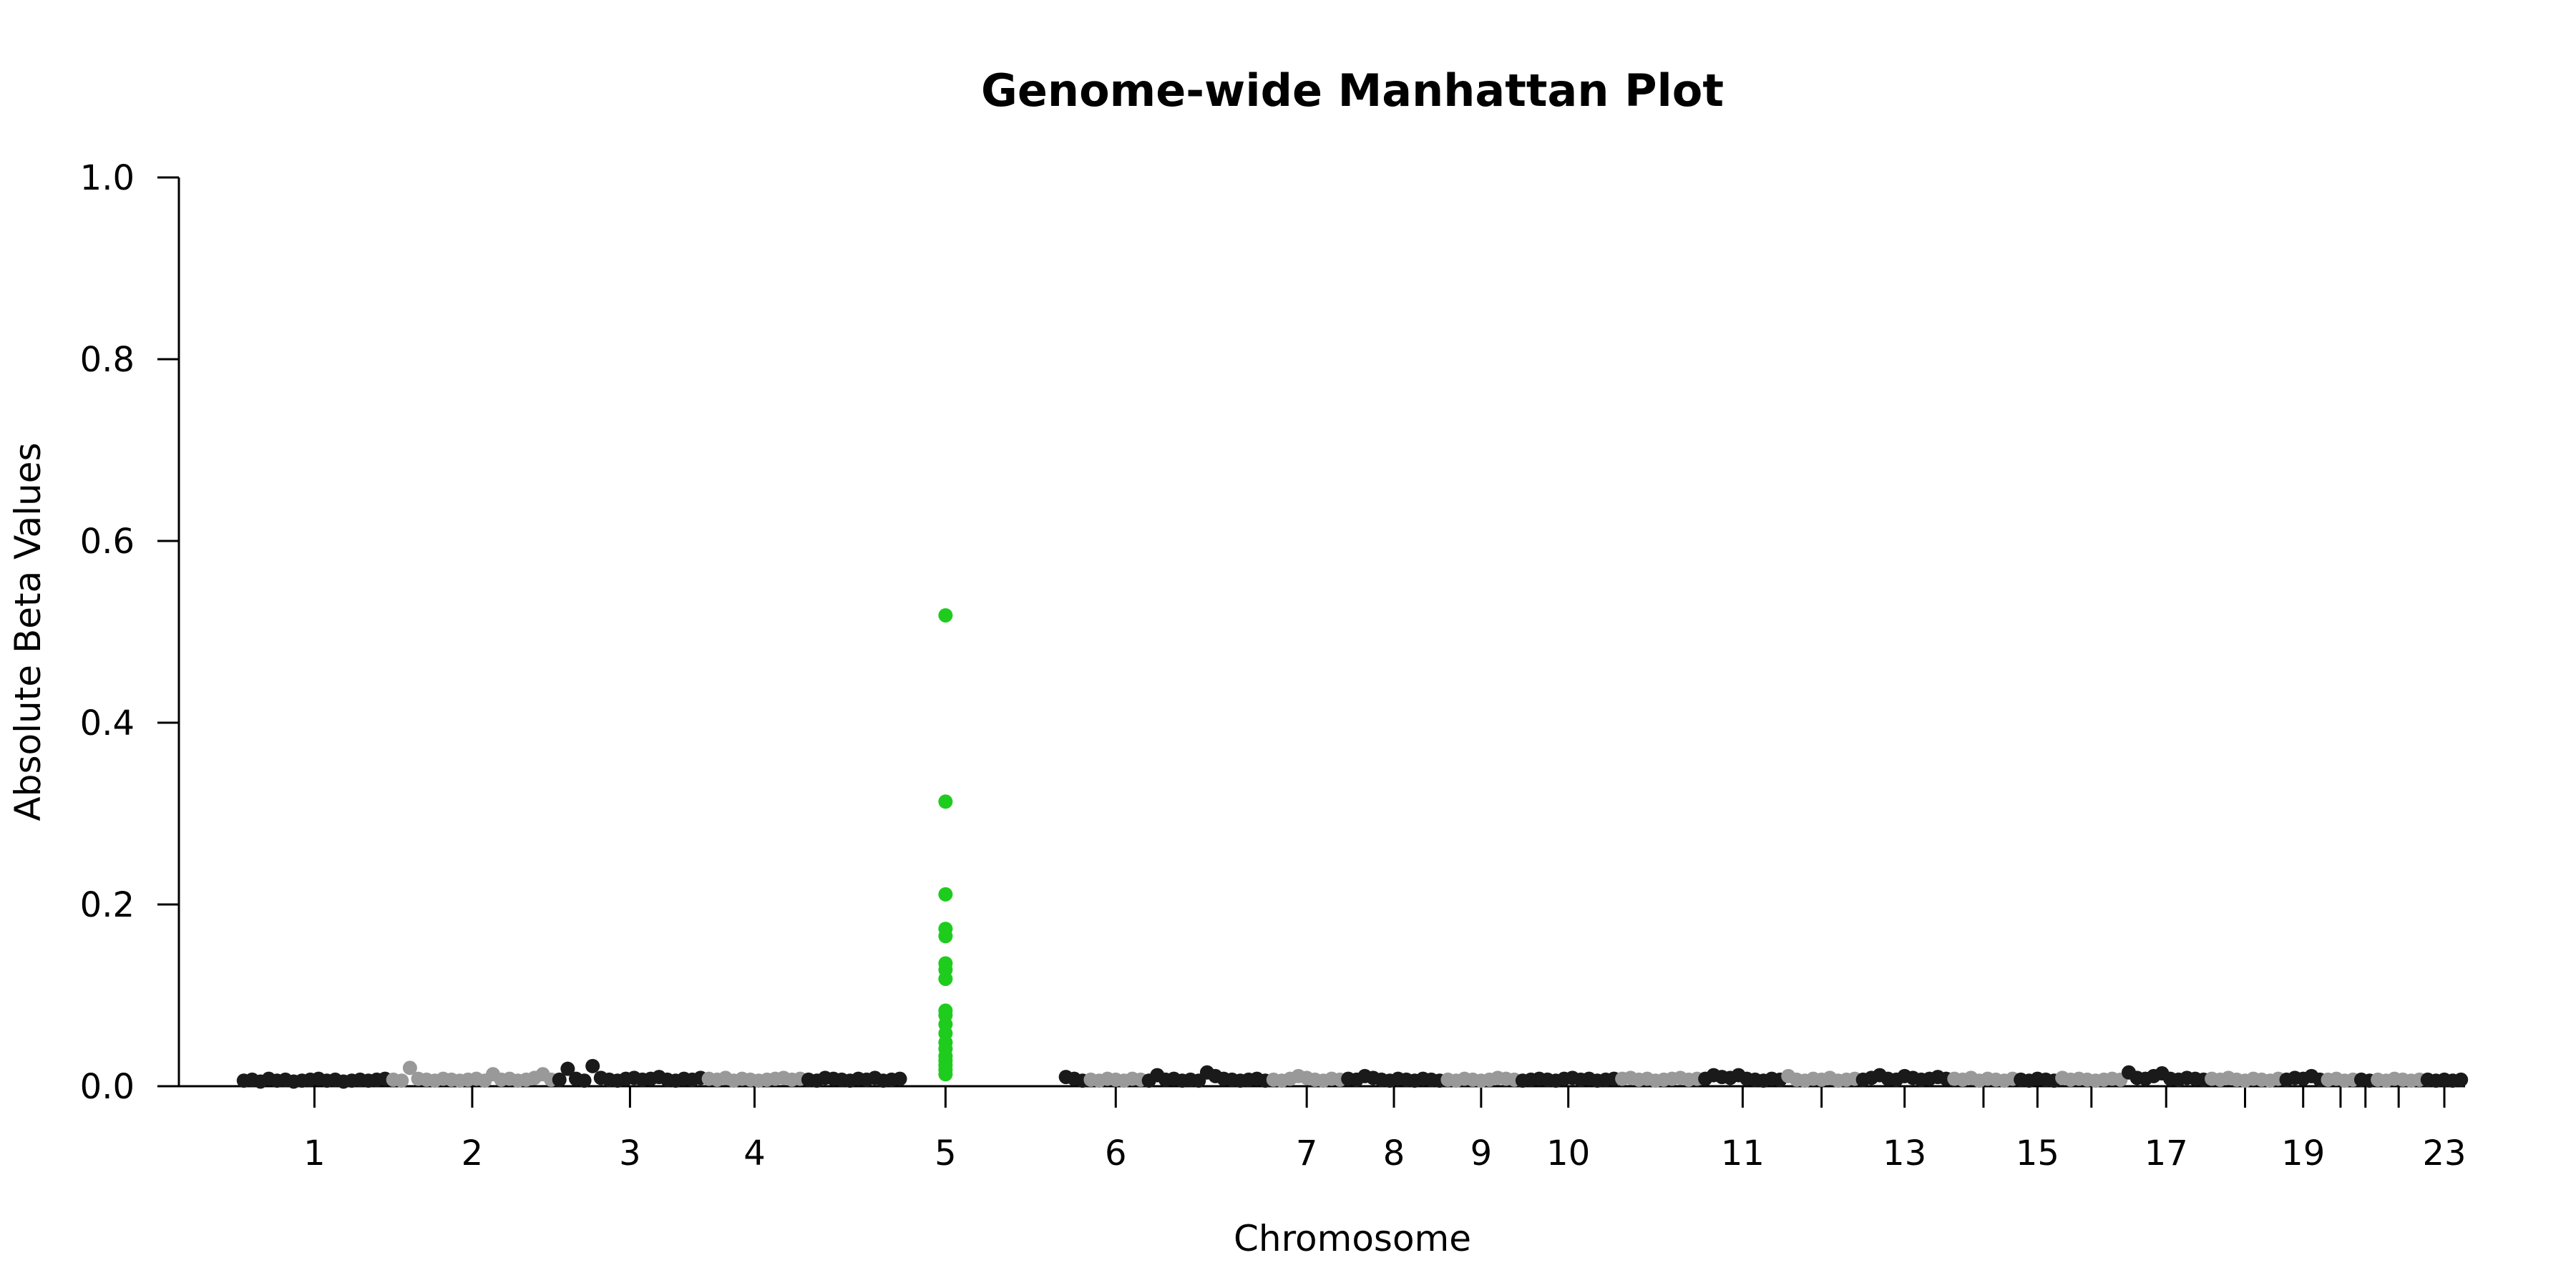 This screenshot has height=1288, width=2576. What do you see at coordinates (1481, 1153) in the screenshot?
I see `x-tick-label: 9` at bounding box center [1481, 1153].